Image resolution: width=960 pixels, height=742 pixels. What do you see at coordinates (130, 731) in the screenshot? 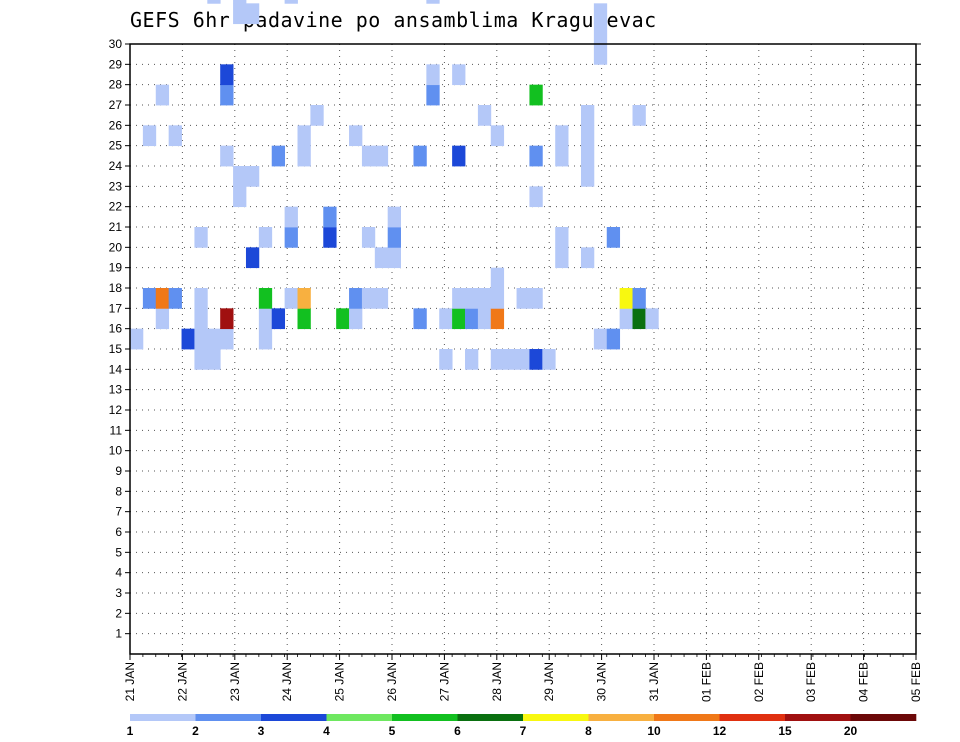
I see `colorbar-label: 1` at bounding box center [130, 731].